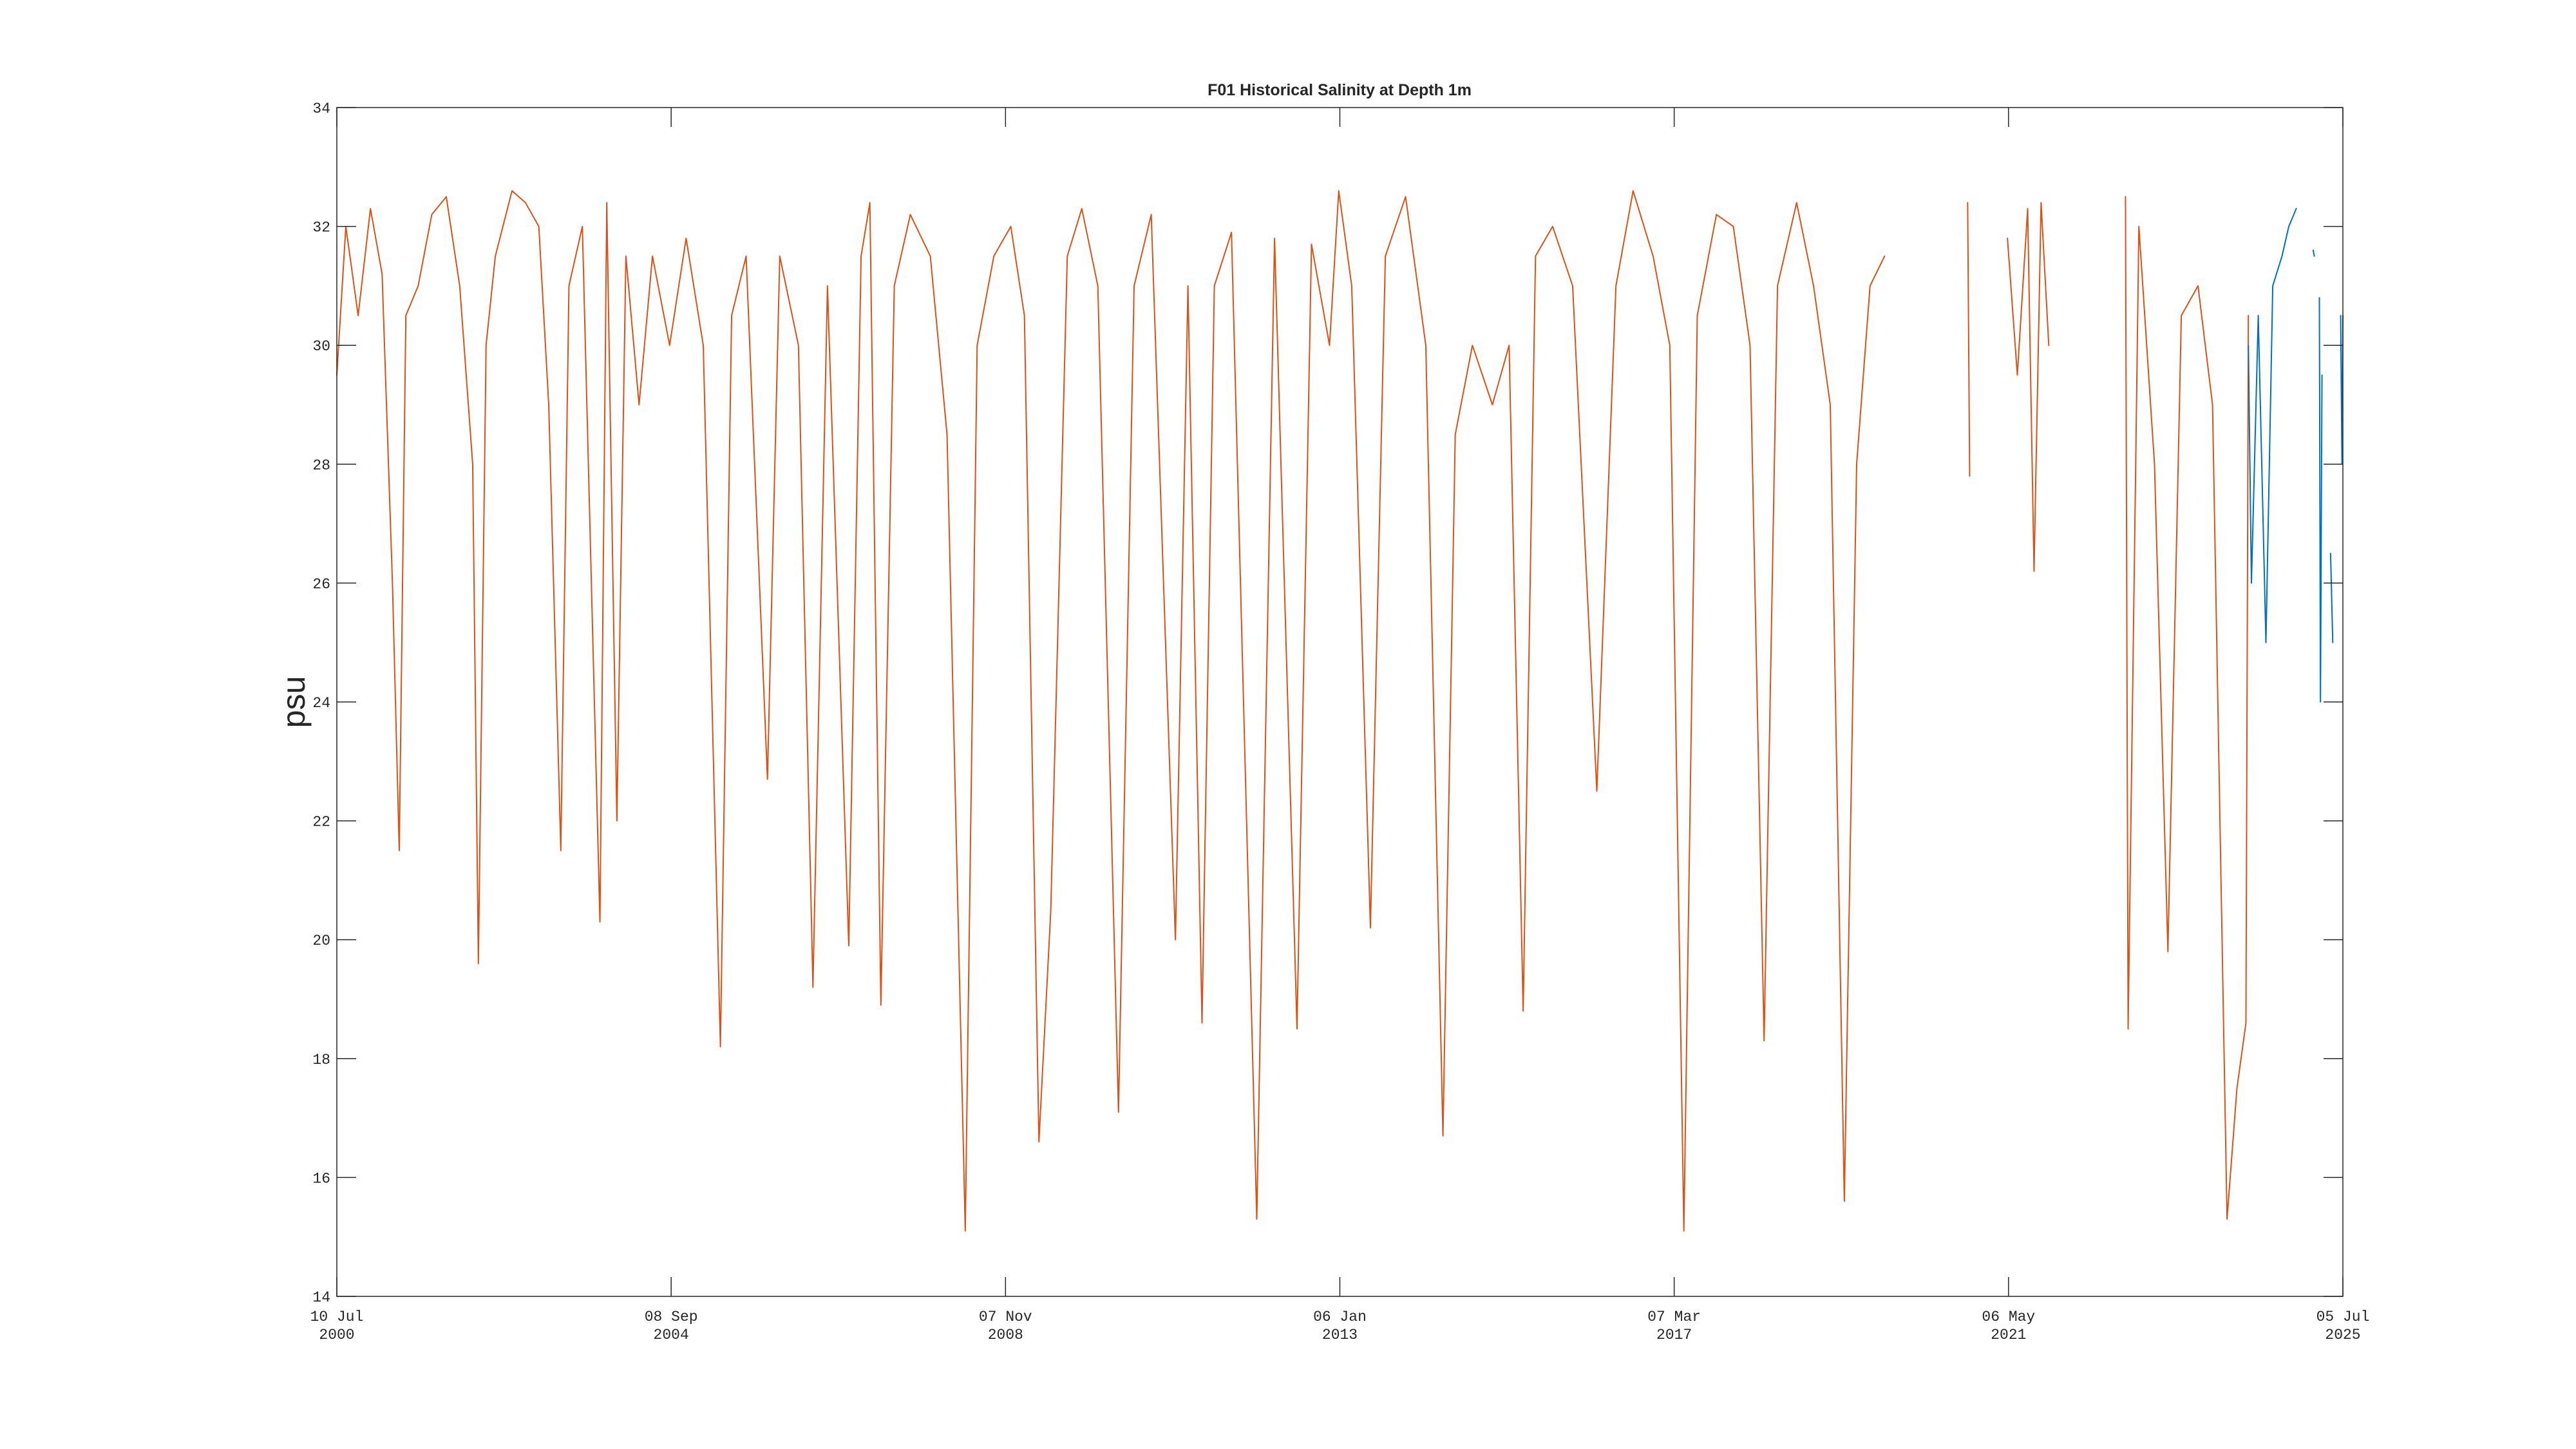 The image size is (2576, 1449). I want to click on y-tick-label: 16, so click(321, 1178).